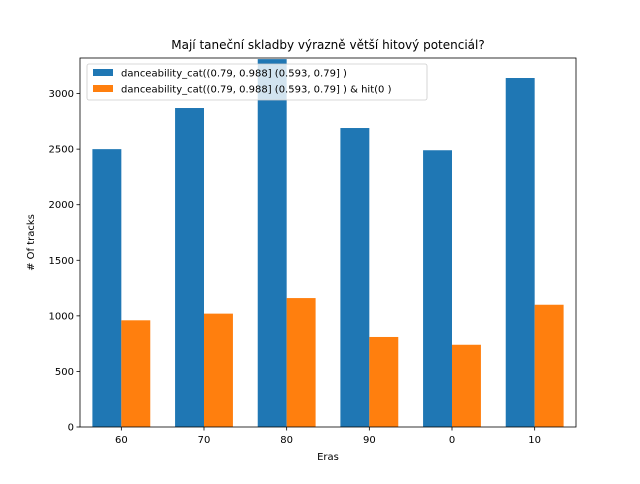 The width and height of the screenshot is (640, 484). I want to click on x-tick-label: 70, so click(204, 440).